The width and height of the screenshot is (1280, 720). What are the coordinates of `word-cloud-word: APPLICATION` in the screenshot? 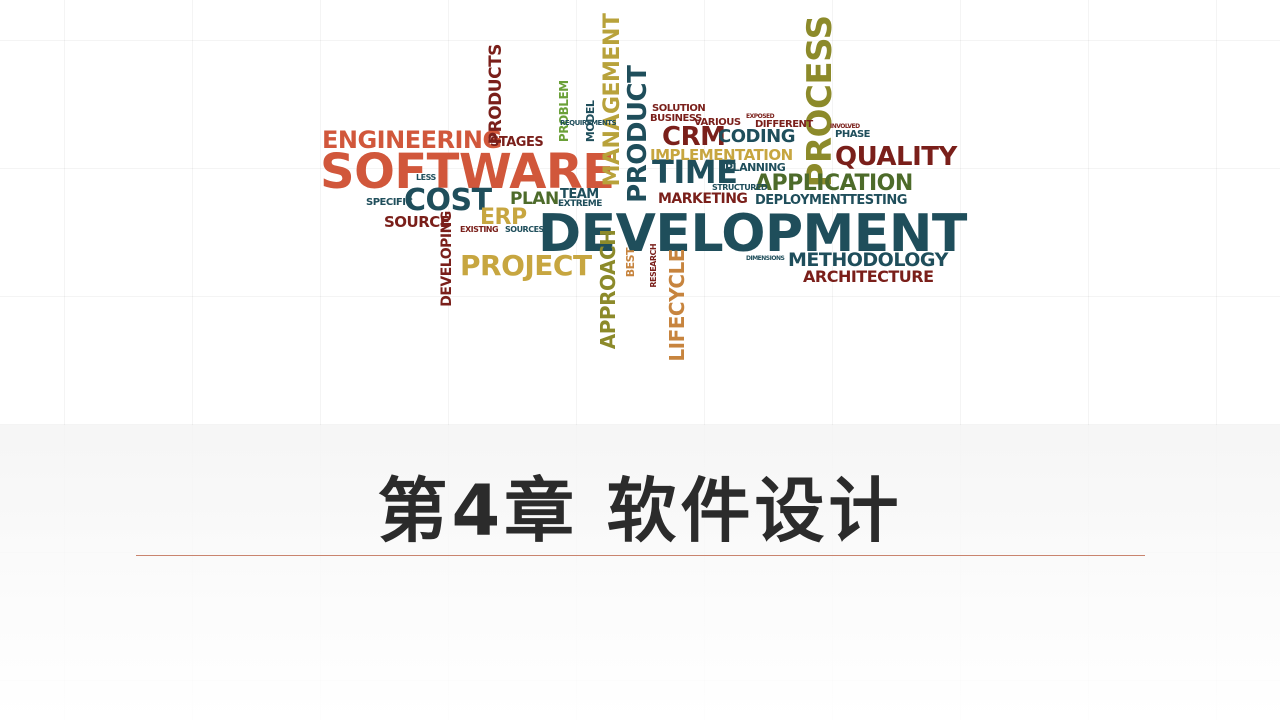 It's located at (834, 183).